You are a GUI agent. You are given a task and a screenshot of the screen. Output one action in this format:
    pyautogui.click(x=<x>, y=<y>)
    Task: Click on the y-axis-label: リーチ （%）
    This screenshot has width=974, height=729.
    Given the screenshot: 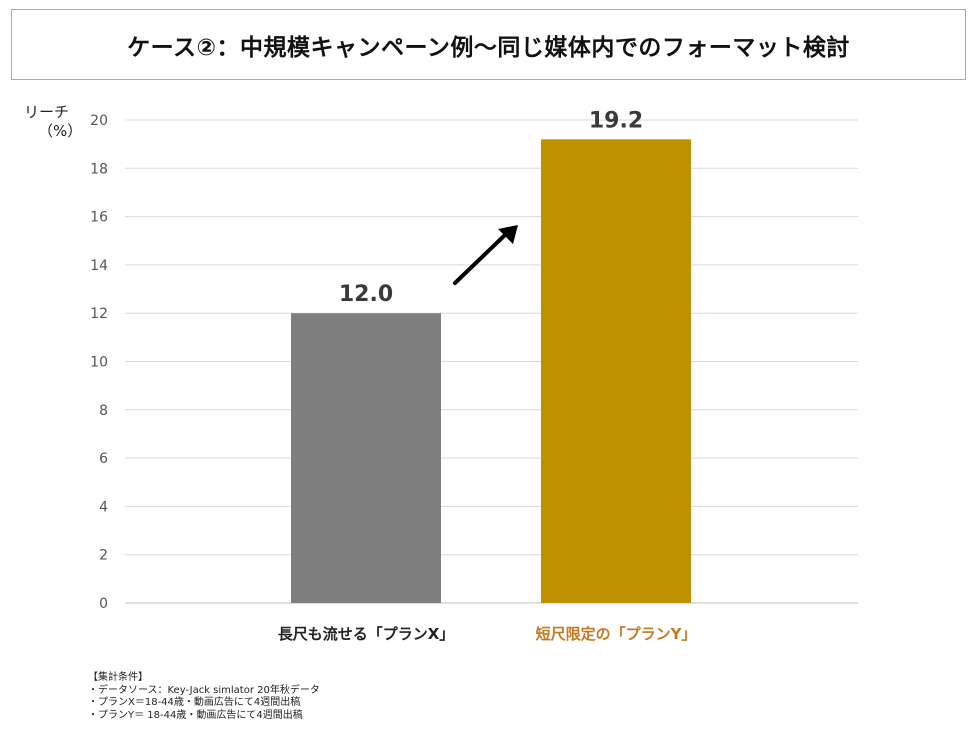 What is the action you would take?
    pyautogui.click(x=53, y=122)
    